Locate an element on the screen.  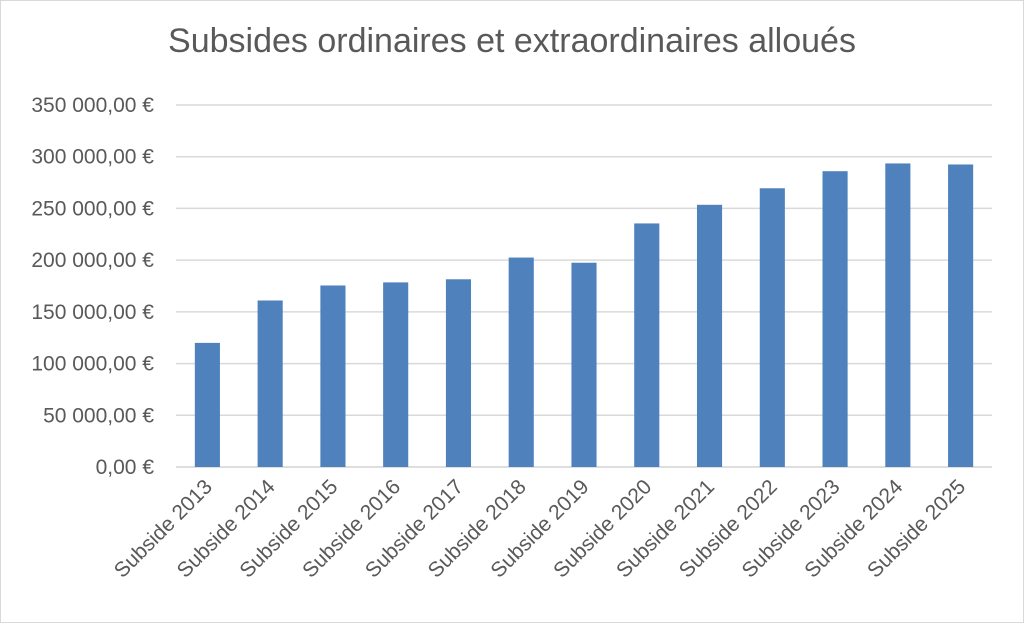
y-tick-label: 350 000,00 € is located at coordinates (92, 105).